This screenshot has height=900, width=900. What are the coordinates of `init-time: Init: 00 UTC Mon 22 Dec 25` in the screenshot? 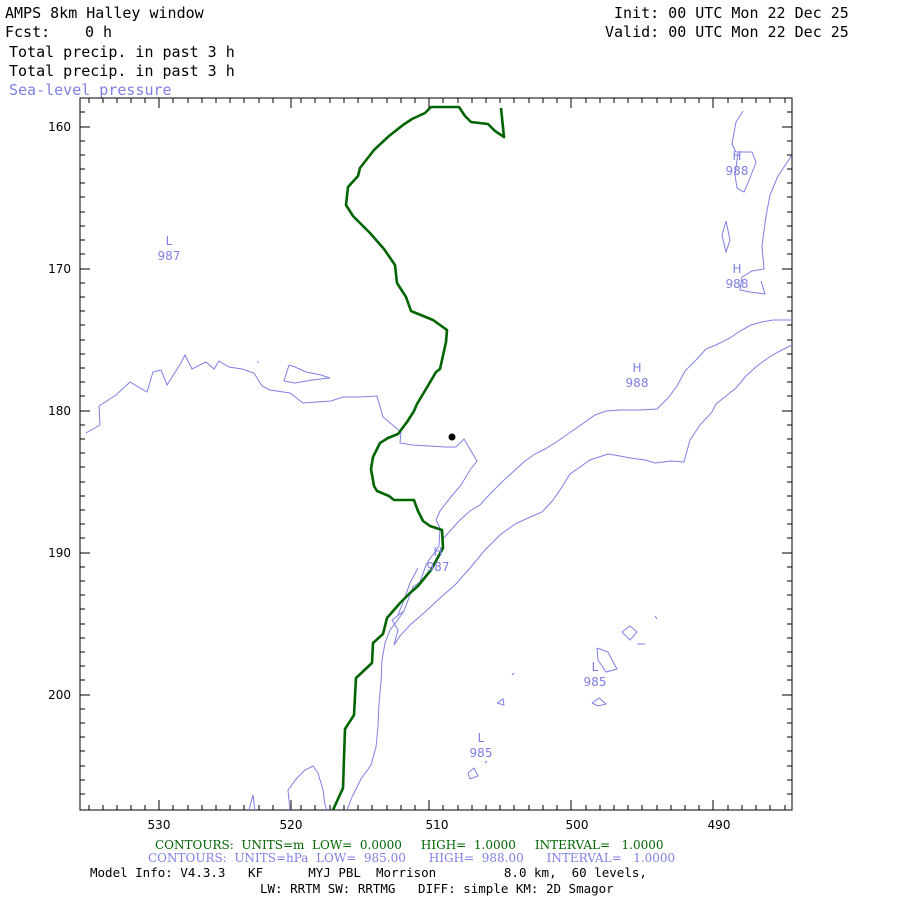 It's located at (731, 13).